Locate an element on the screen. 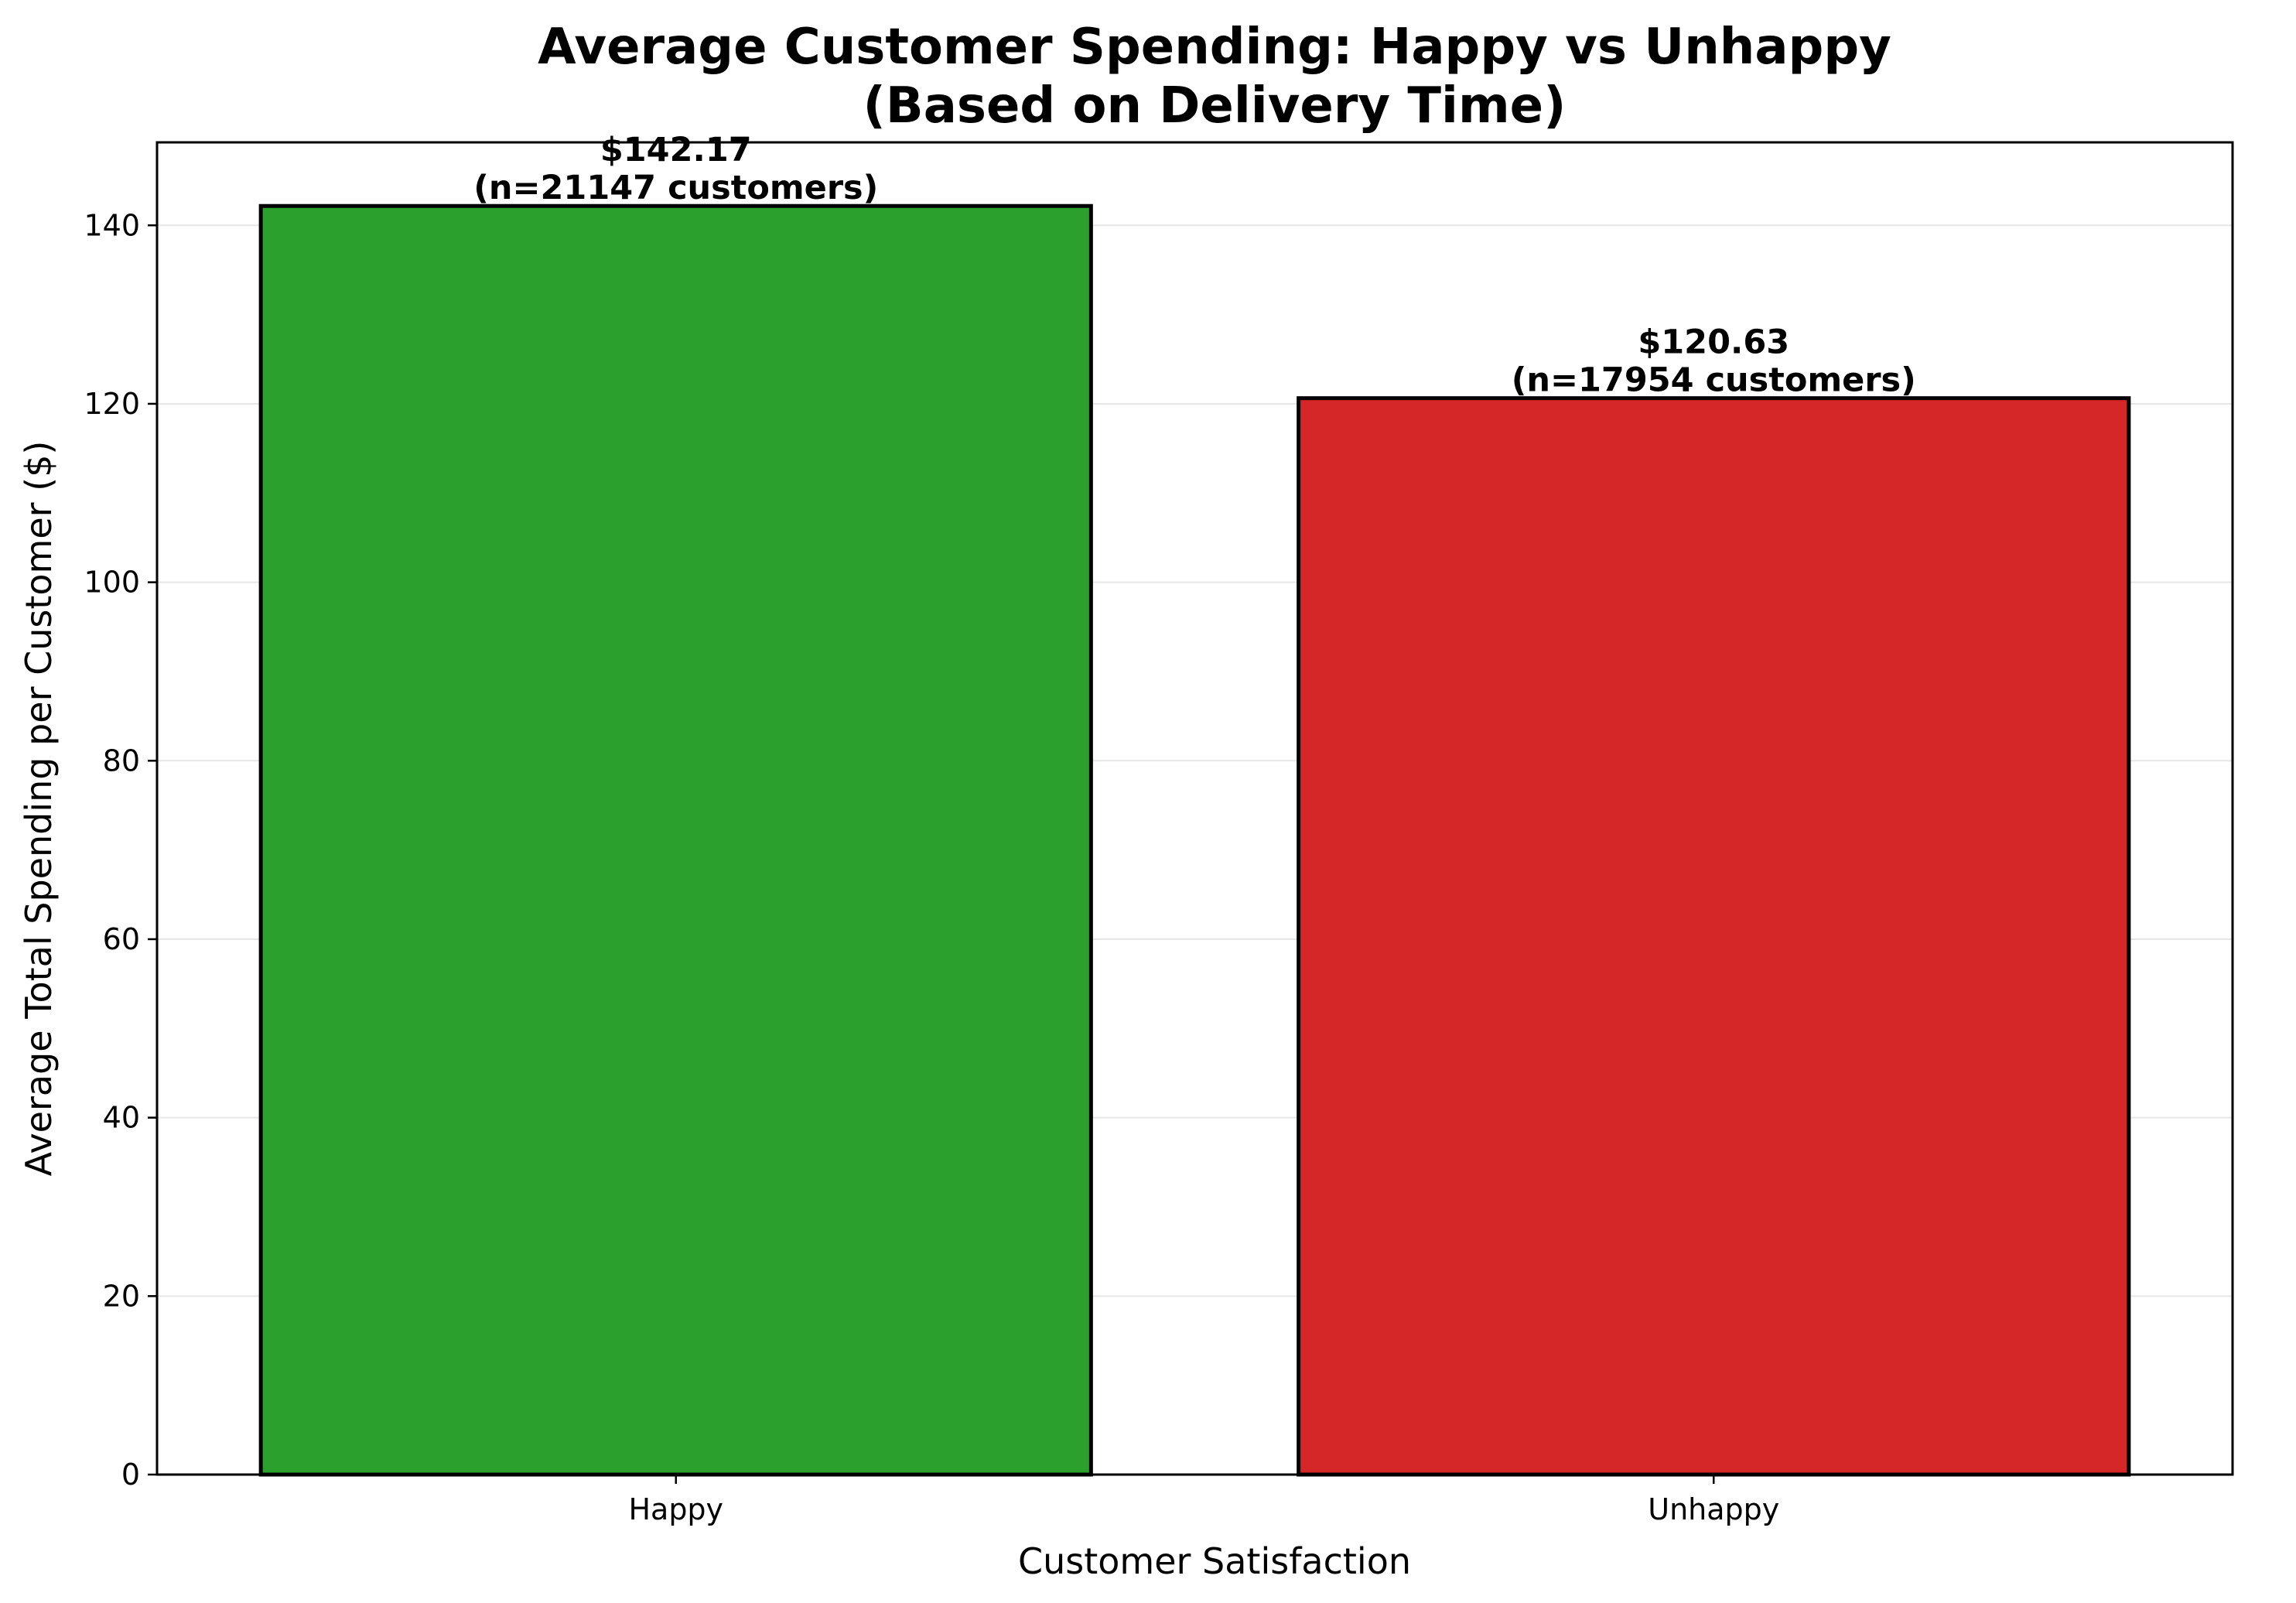  chart-title-line-2: (Based on Delivery Time) is located at coordinates (1215, 106).